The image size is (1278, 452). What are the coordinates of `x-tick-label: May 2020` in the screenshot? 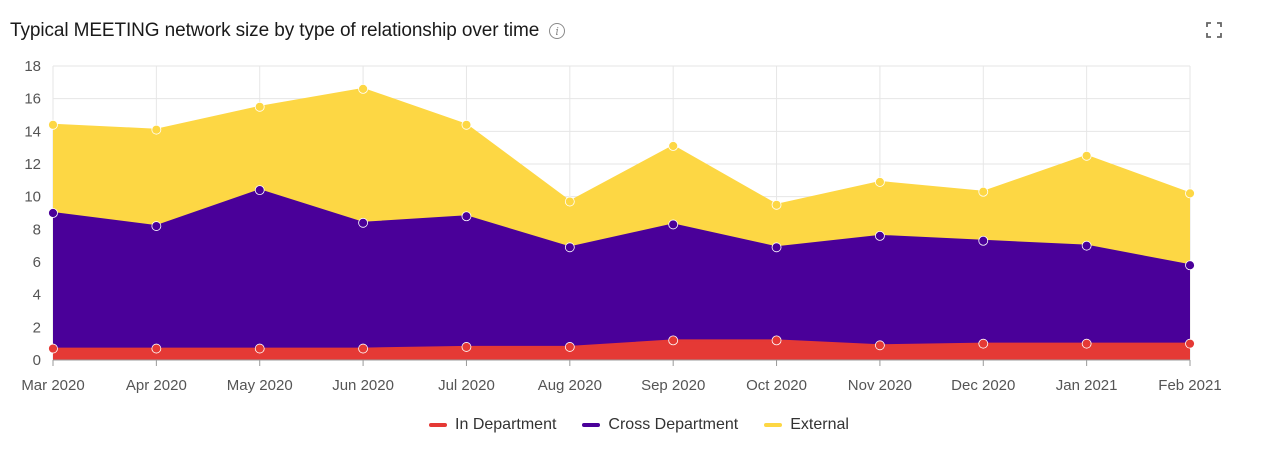 It's located at (260, 385).